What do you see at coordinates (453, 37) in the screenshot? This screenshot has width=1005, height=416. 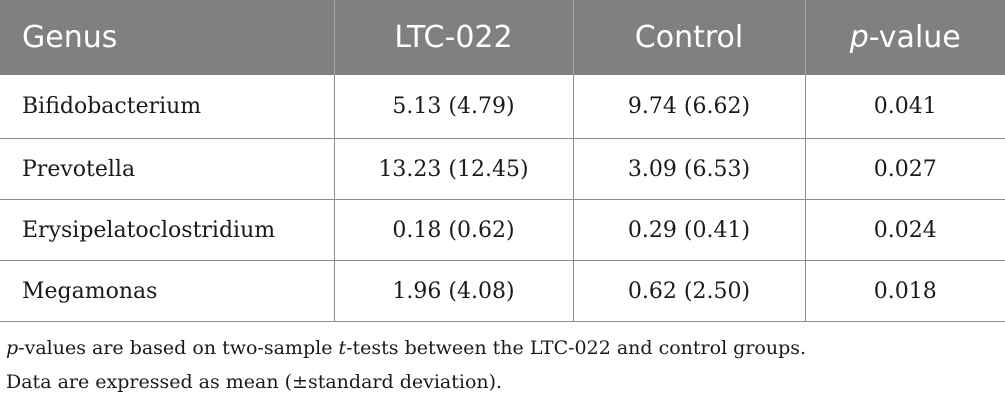 I see `header-ltc-022: LTC-022` at bounding box center [453, 37].